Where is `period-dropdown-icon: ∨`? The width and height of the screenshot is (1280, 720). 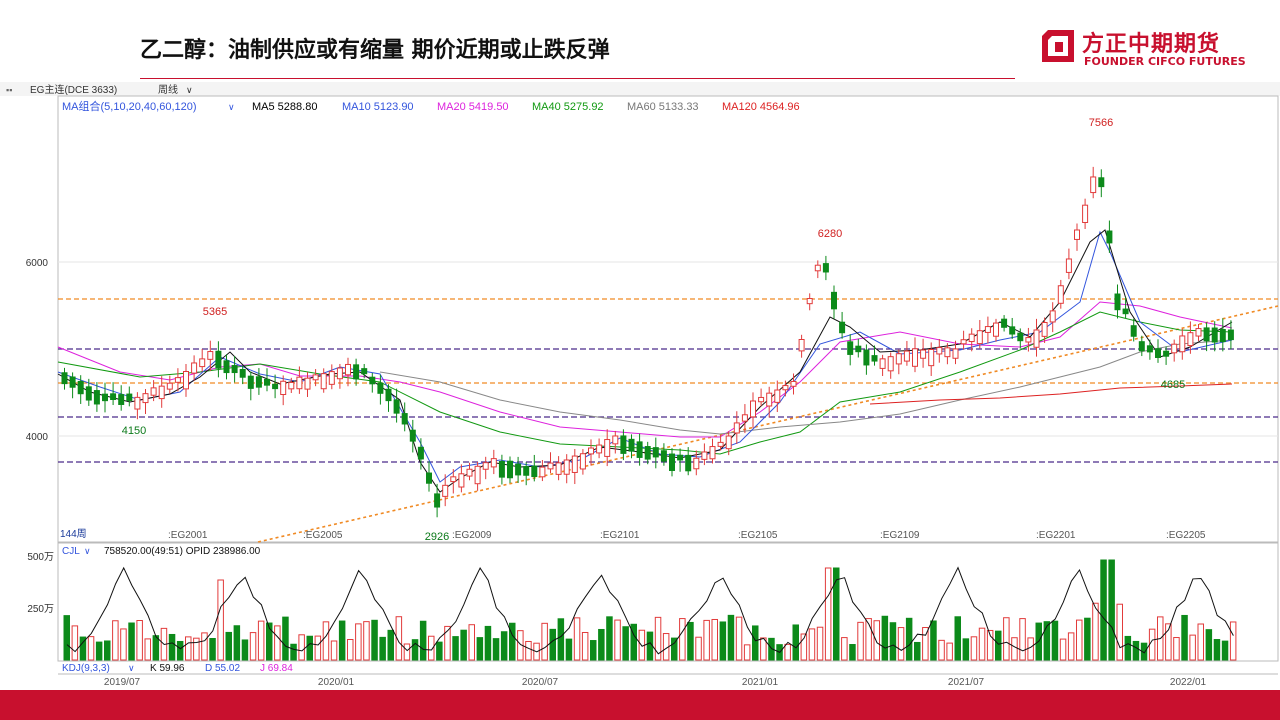
period-dropdown-icon: ∨ is located at coordinates (189, 90).